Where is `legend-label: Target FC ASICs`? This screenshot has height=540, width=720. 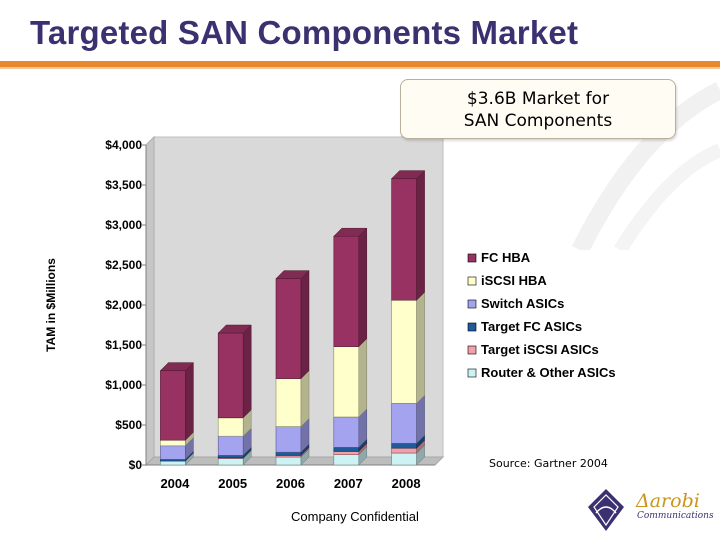
legend-label: Target FC ASICs is located at coordinates (531, 326).